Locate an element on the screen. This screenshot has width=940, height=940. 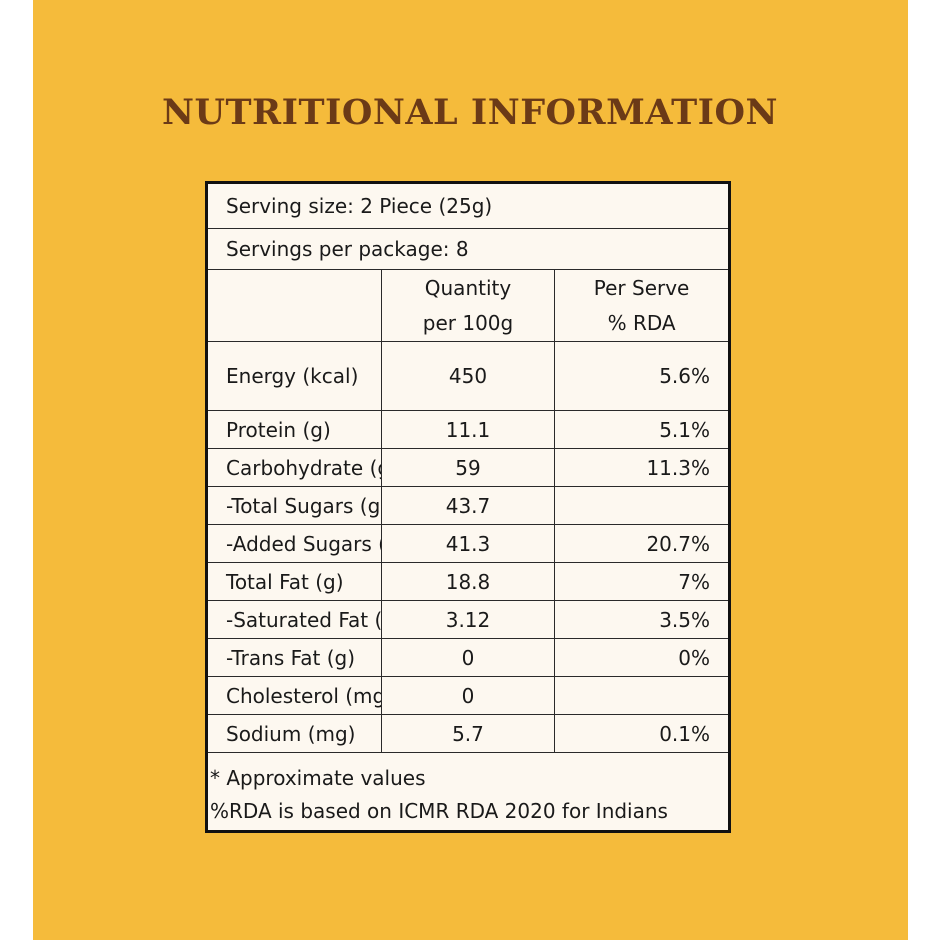
nutrient-rda: 0% is located at coordinates (641, 657).